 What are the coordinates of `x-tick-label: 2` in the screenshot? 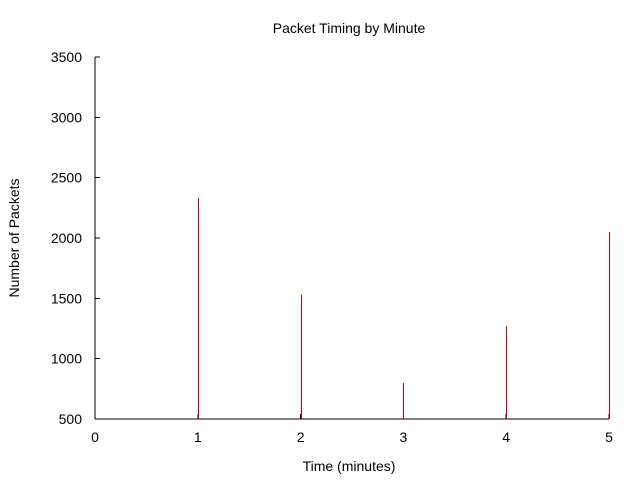 It's located at (301, 437).